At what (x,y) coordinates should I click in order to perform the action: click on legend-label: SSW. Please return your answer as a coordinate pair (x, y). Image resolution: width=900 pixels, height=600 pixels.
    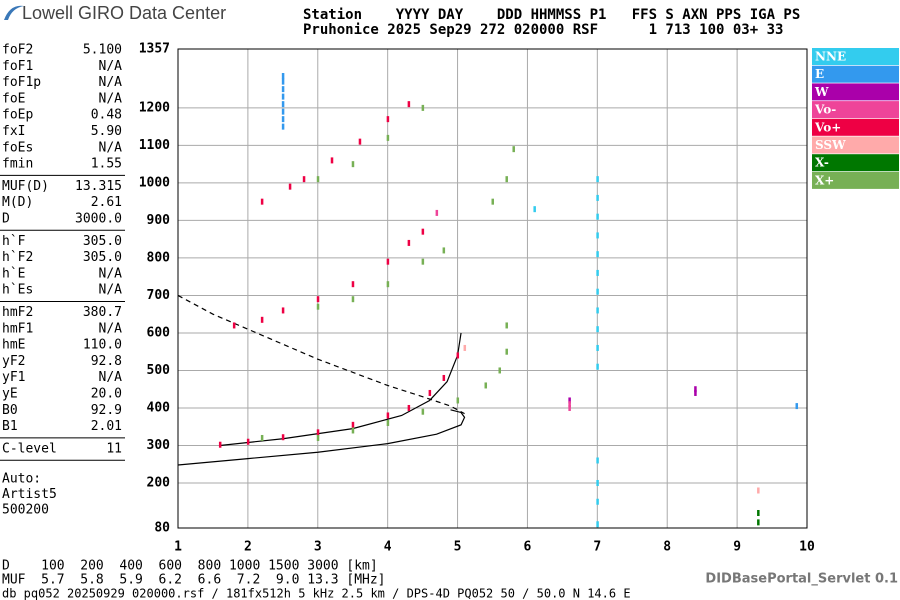
    Looking at the image, I should click on (830, 145).